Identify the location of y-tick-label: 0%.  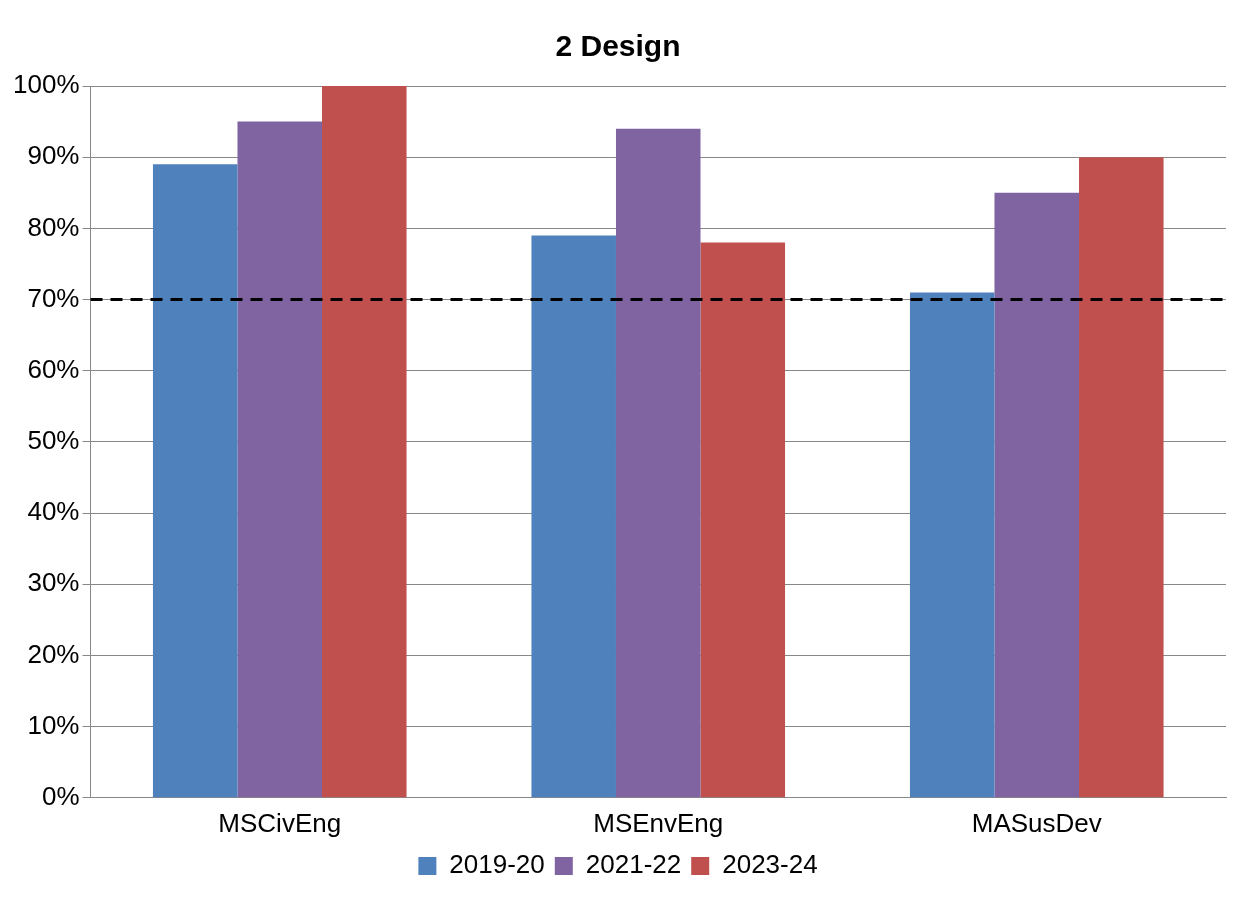
(60, 795).